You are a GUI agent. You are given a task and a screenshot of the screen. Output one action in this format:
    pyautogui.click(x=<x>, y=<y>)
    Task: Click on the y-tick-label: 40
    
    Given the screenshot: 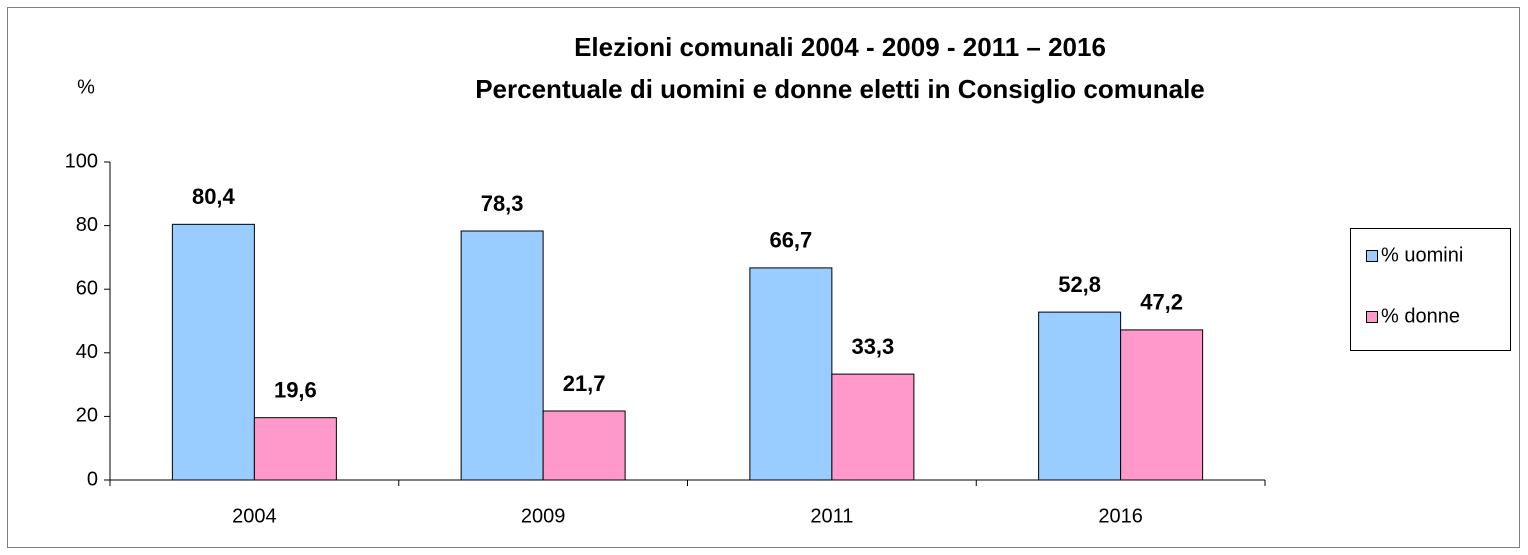 What is the action you would take?
    pyautogui.click(x=87, y=352)
    